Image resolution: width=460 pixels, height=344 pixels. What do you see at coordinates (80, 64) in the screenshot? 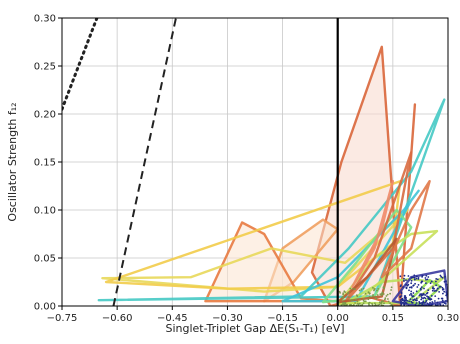
I see `reference-line-dotted` at bounding box center [80, 64].